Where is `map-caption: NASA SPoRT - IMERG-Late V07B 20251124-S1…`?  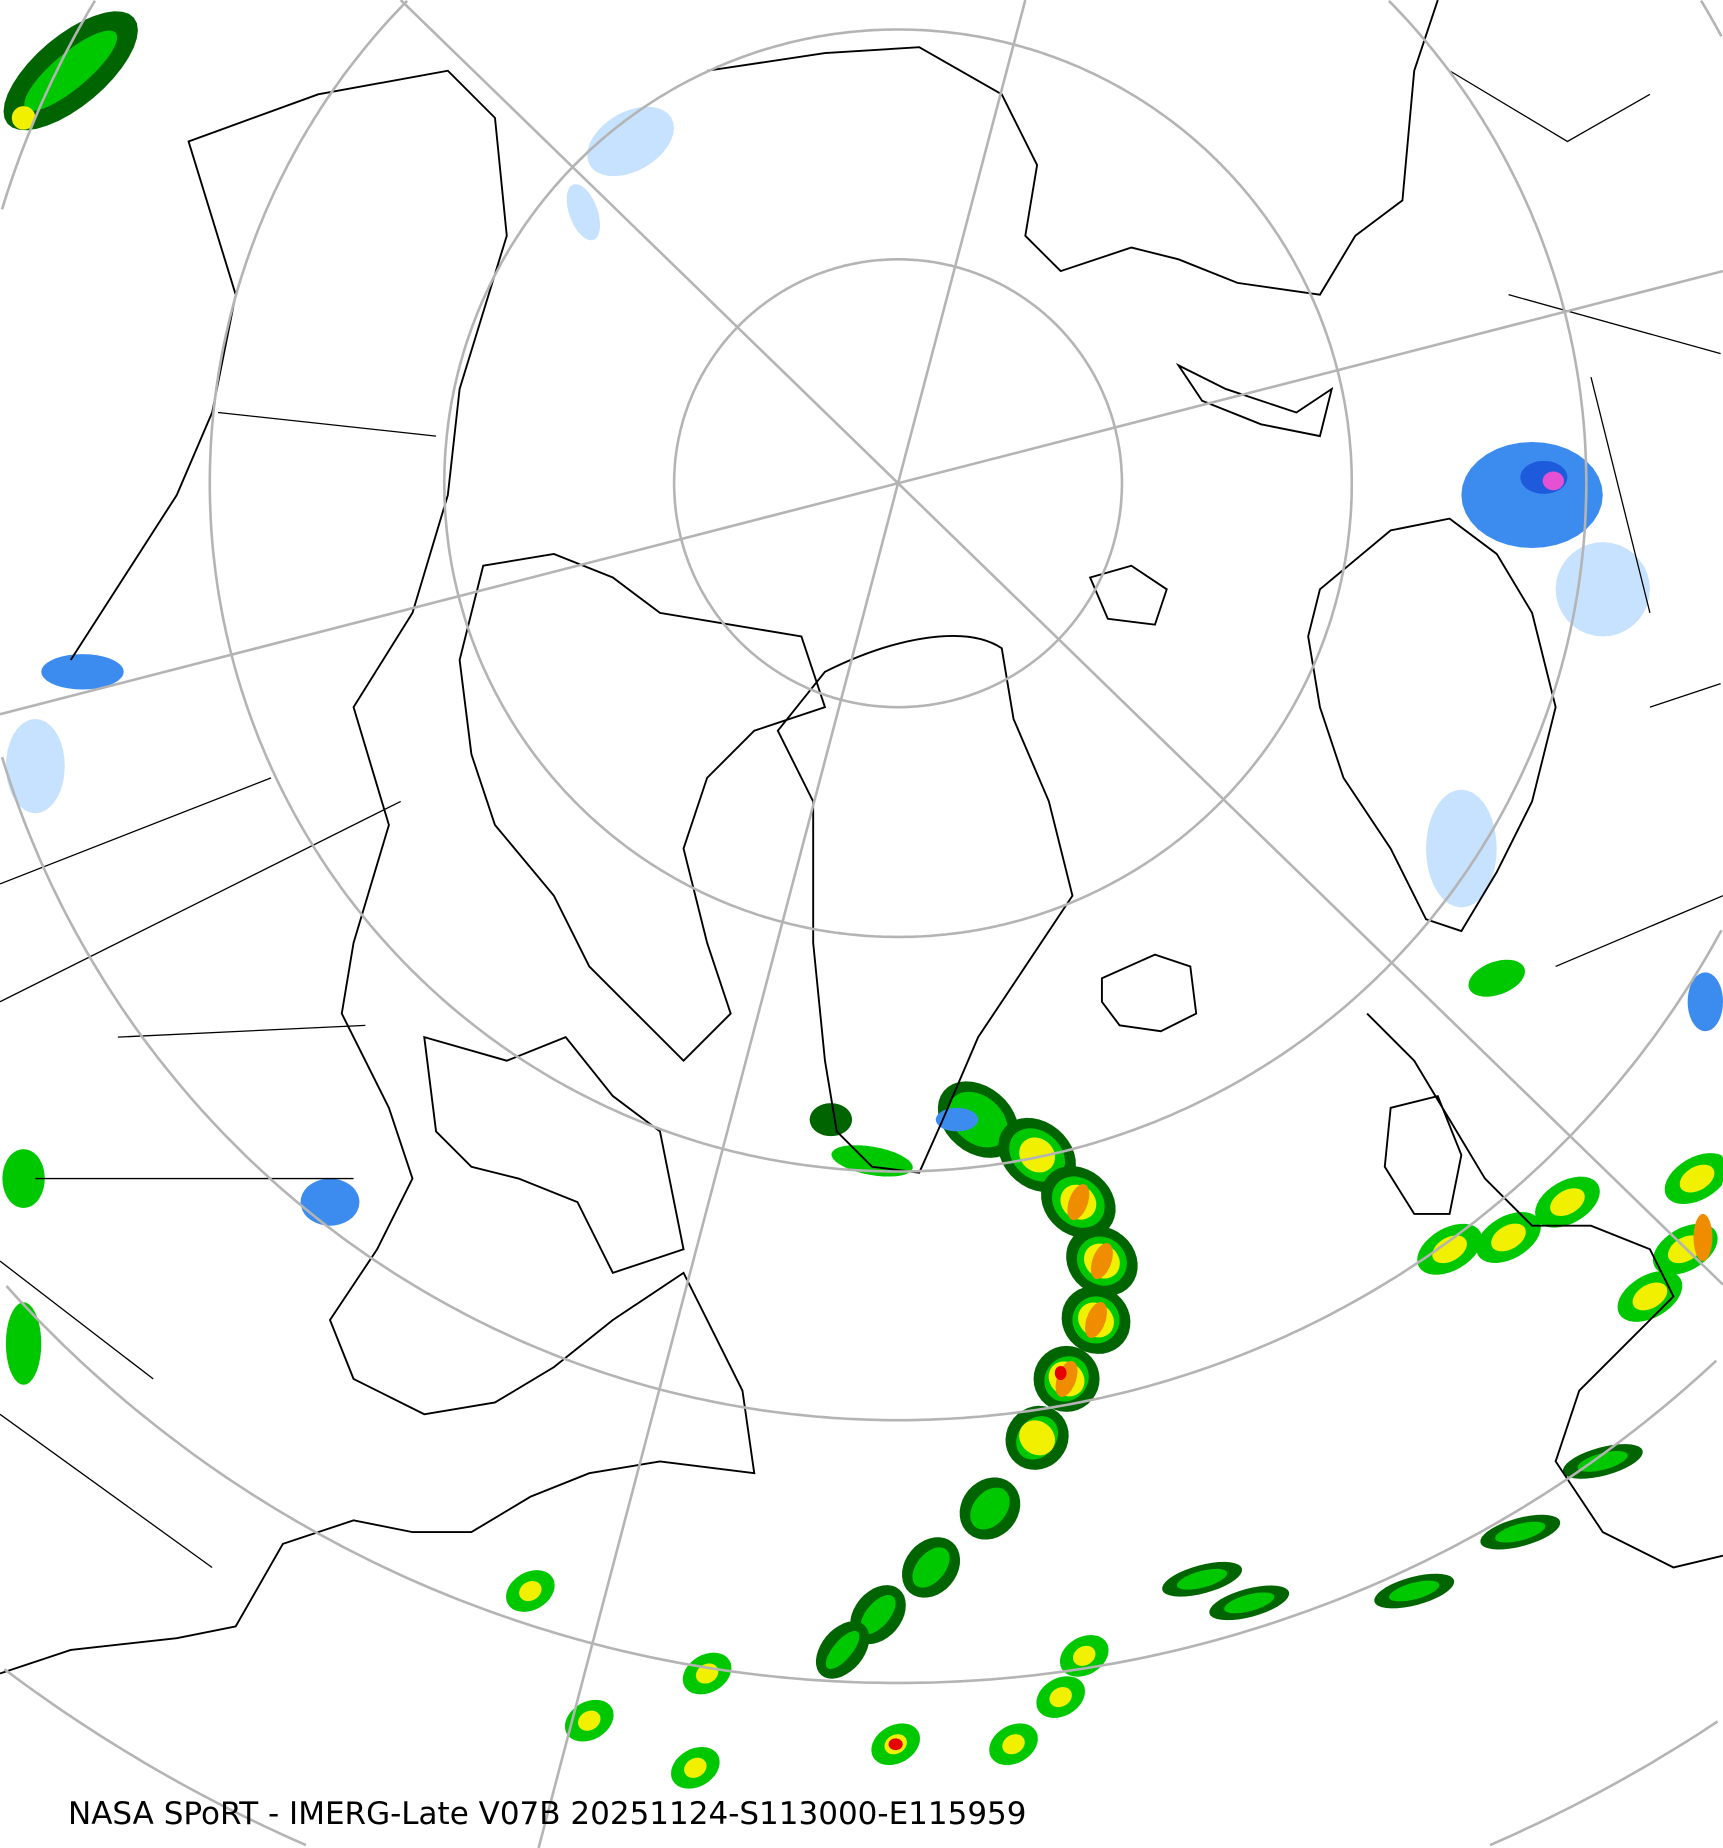 map-caption: NASA SPoRT - IMERG-Late V07B 20251124-S1… is located at coordinates (547, 1814).